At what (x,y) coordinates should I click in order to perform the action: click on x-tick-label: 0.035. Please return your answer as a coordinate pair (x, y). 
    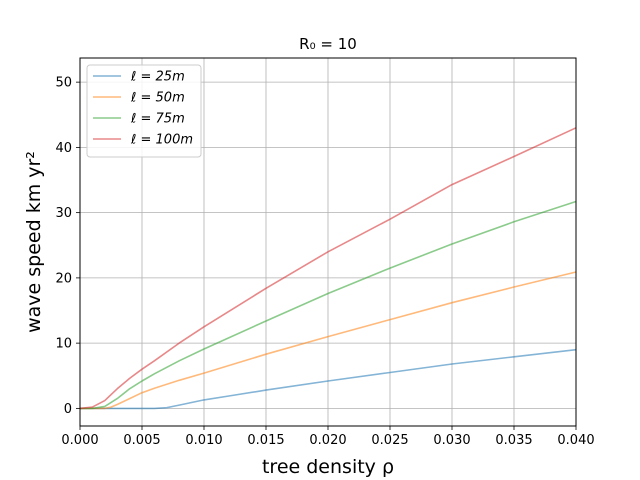
    Looking at the image, I should click on (513, 440).